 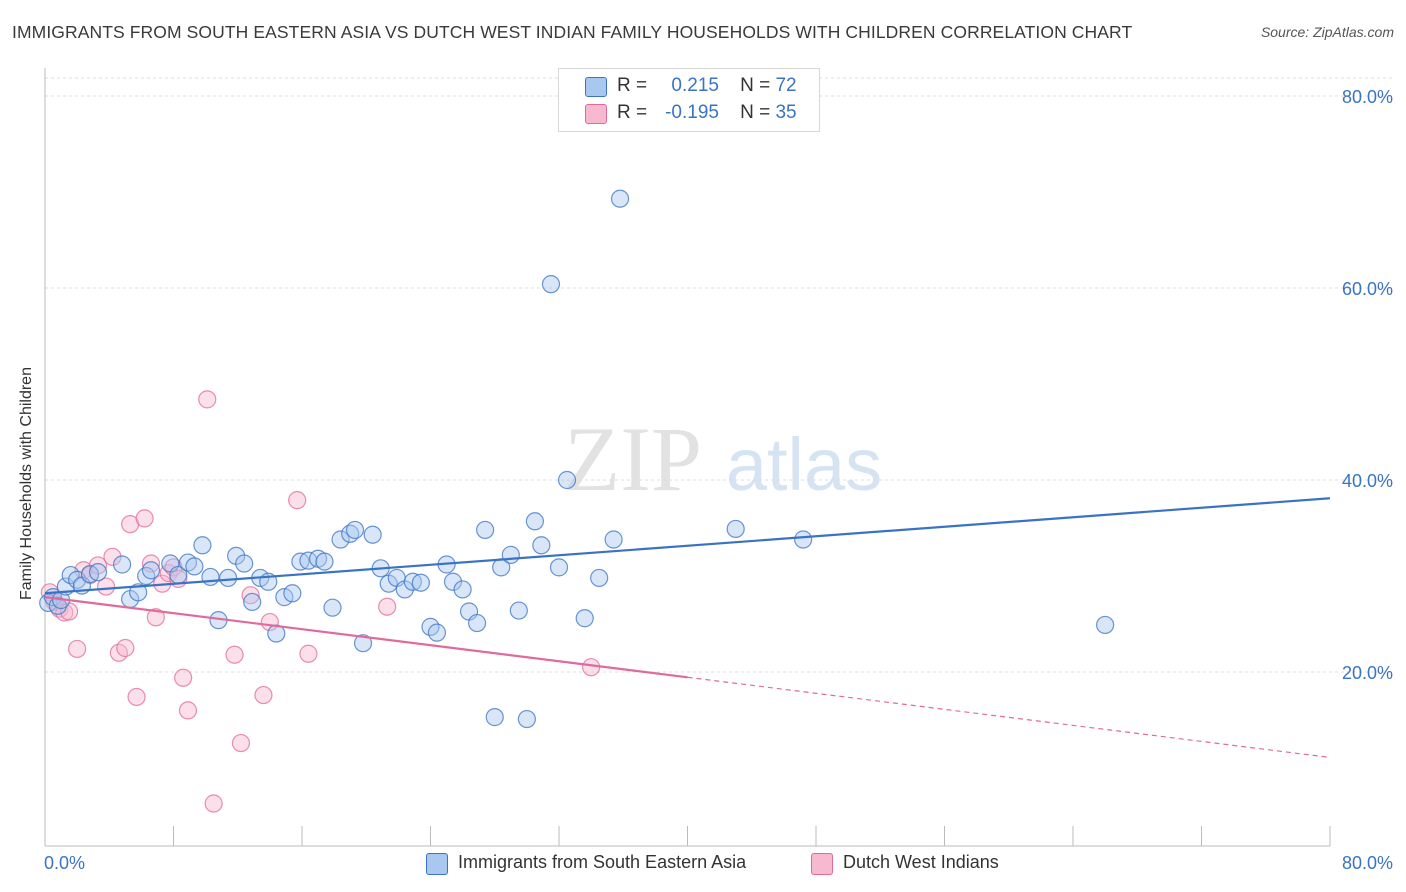 I want to click on source-label: Source: ZipAtlas.com, so click(x=1327, y=32).